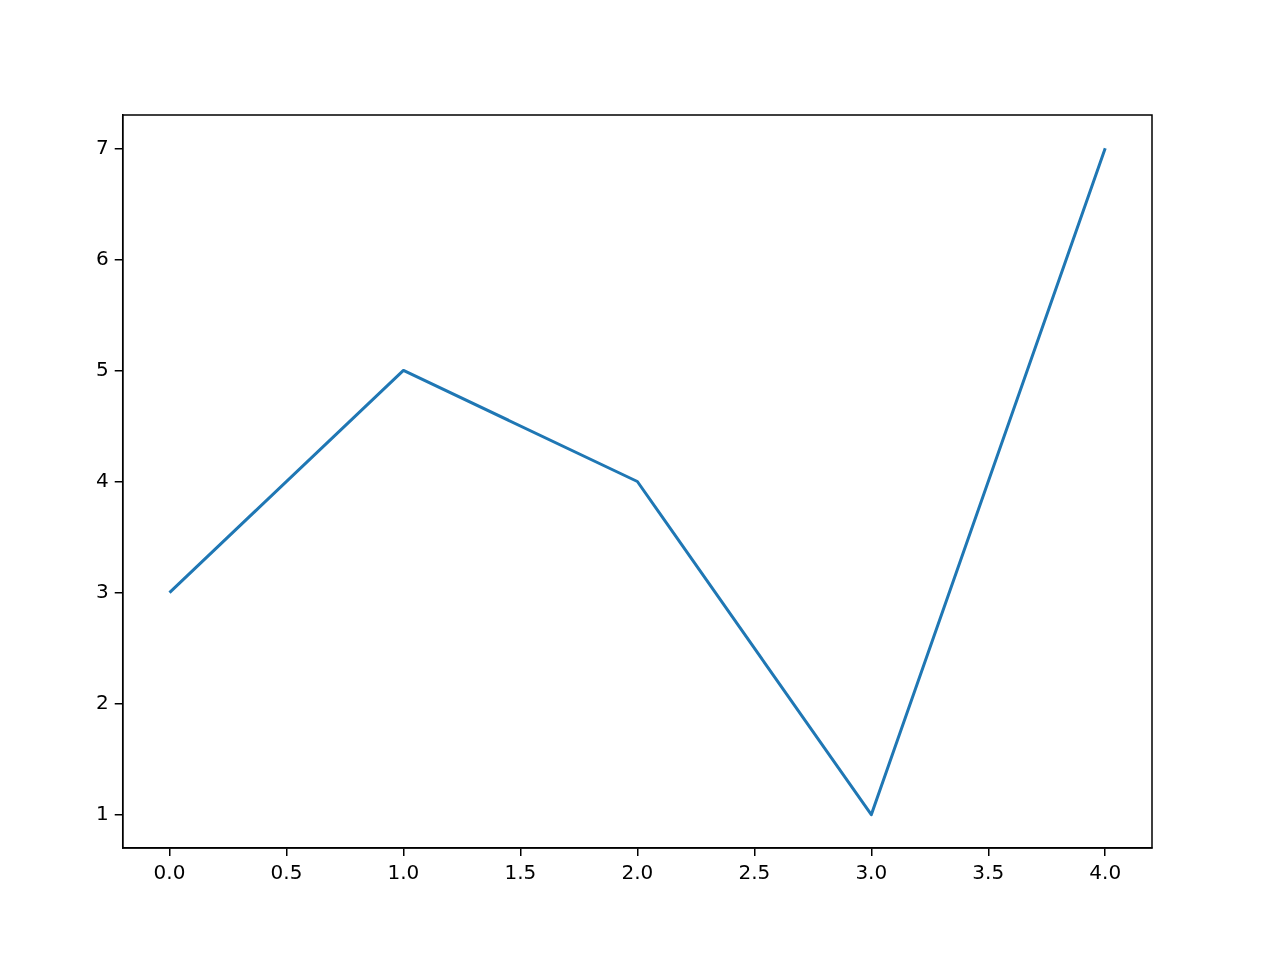 The image size is (1280, 960). I want to click on x-tick-label: 1.5, so click(520, 872).